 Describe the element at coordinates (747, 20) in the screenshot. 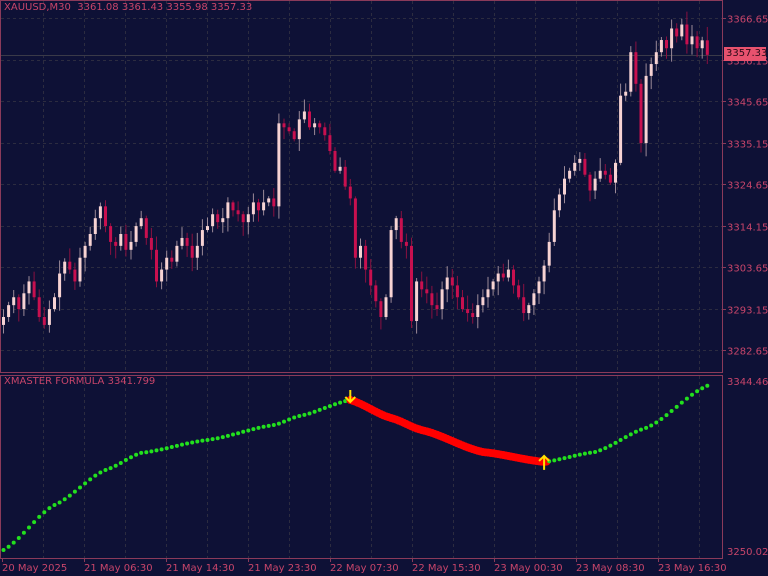

I see `y-tick-label: 3366.65` at that location.